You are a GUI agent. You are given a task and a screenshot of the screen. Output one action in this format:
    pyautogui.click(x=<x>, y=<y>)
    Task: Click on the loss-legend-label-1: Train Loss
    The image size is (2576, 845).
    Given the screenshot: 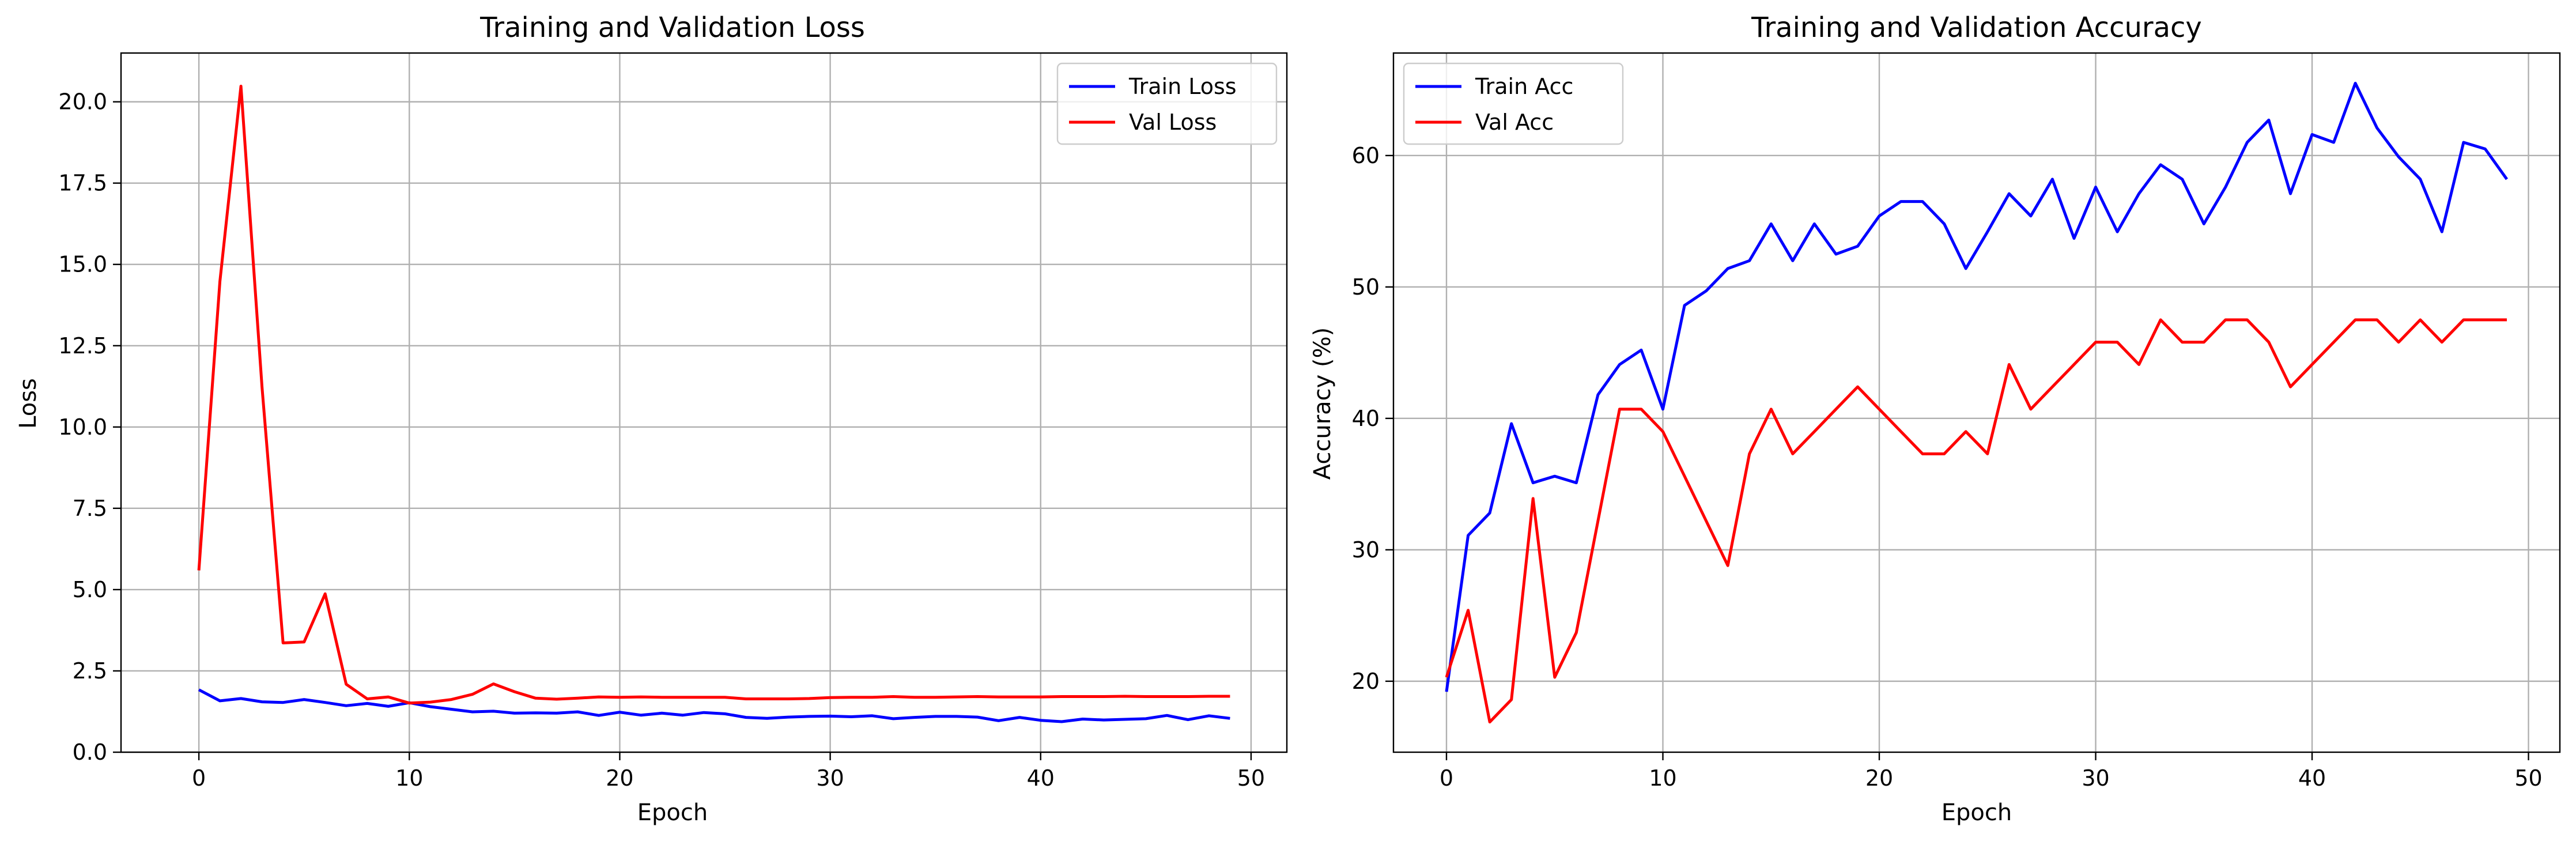 What is the action you would take?
    pyautogui.click(x=1182, y=86)
    